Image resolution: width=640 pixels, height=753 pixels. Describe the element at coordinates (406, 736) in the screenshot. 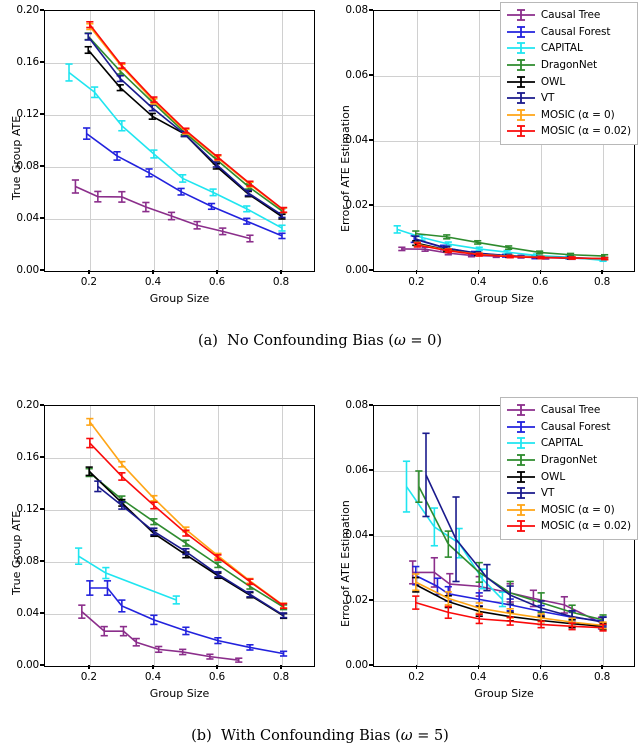

I see `caption-b-symbol: ω` at that location.